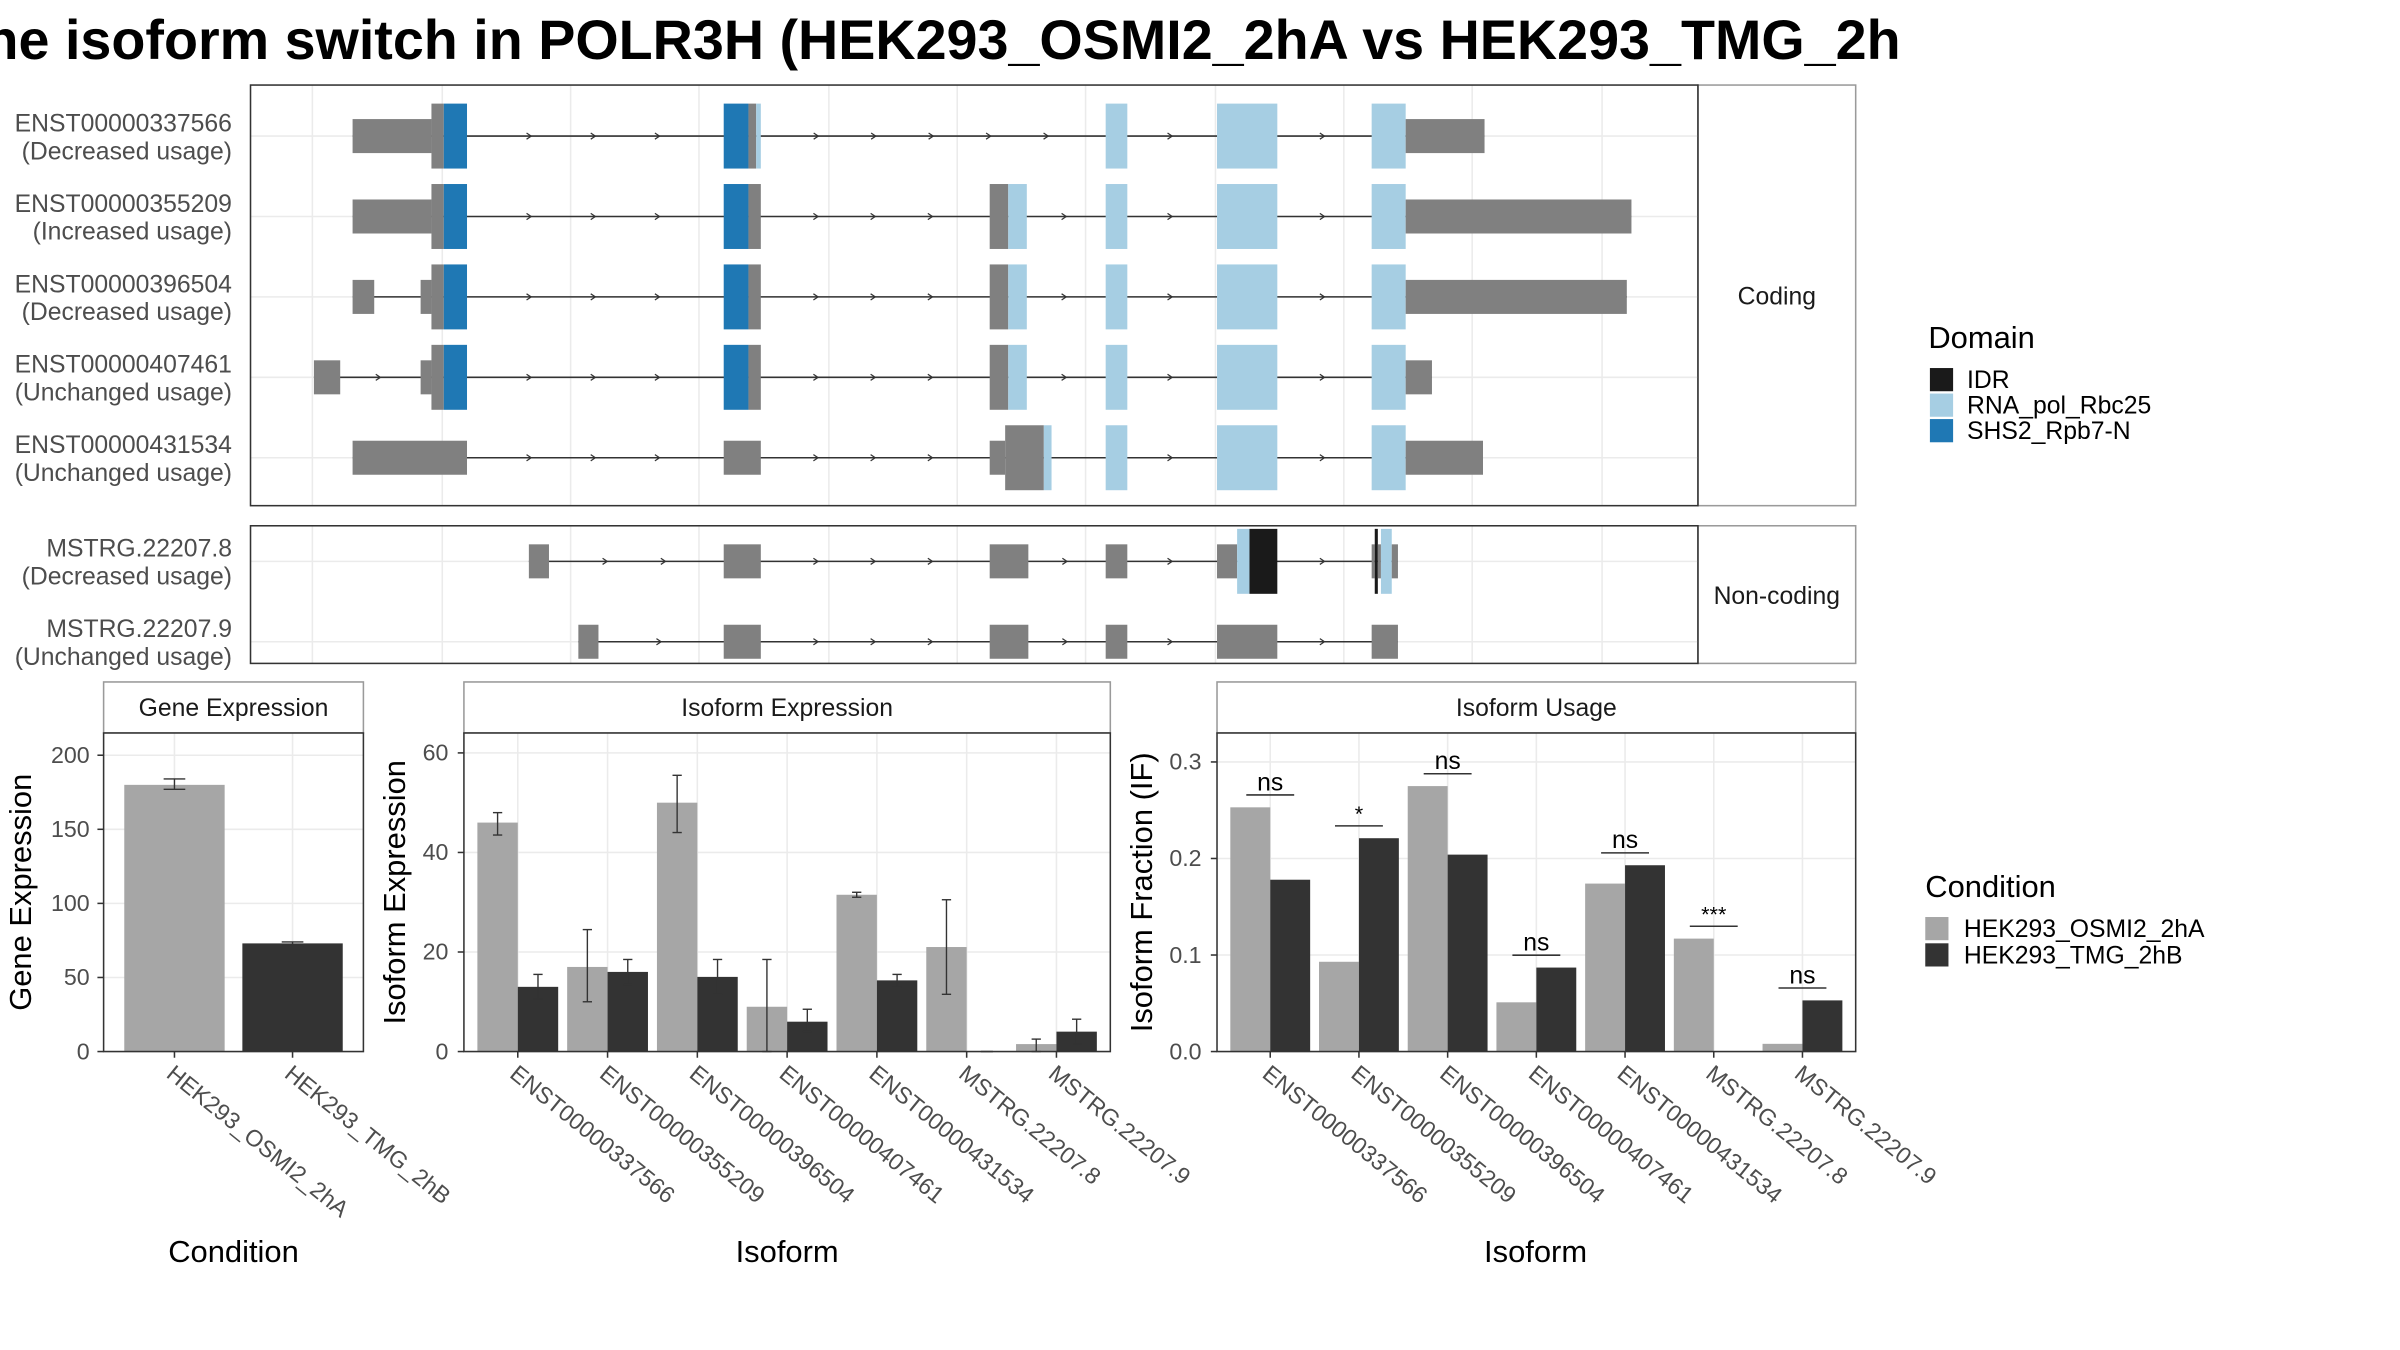 This screenshot has width=2400, height=1350. I want to click on transcript-id-label: ENST00000431534, so click(124, 445).